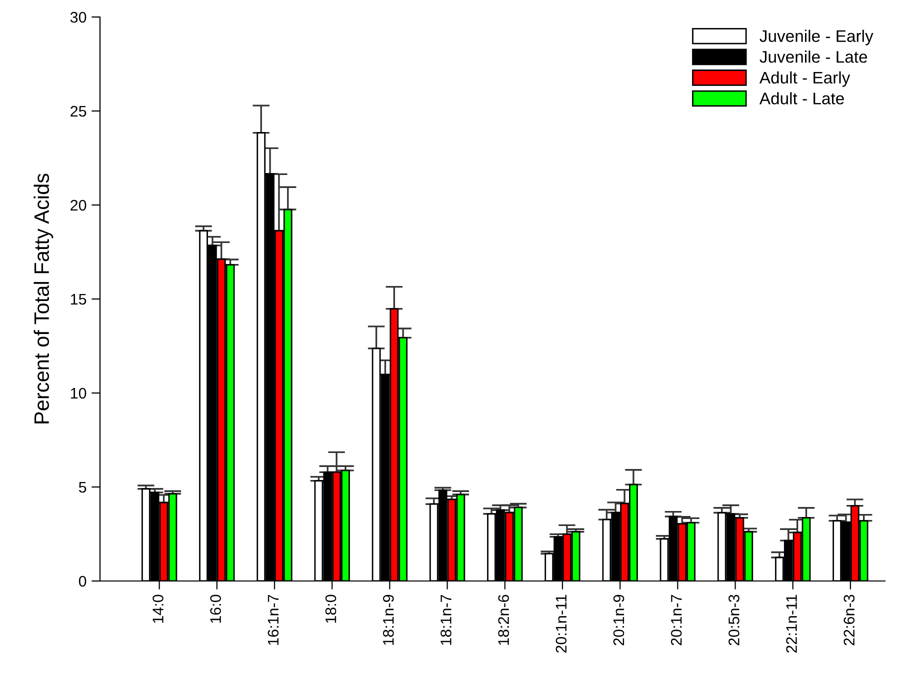 The height and width of the screenshot is (683, 897). What do you see at coordinates (676, 620) in the screenshot?
I see `x-tick-label: 20:1n-7` at bounding box center [676, 620].